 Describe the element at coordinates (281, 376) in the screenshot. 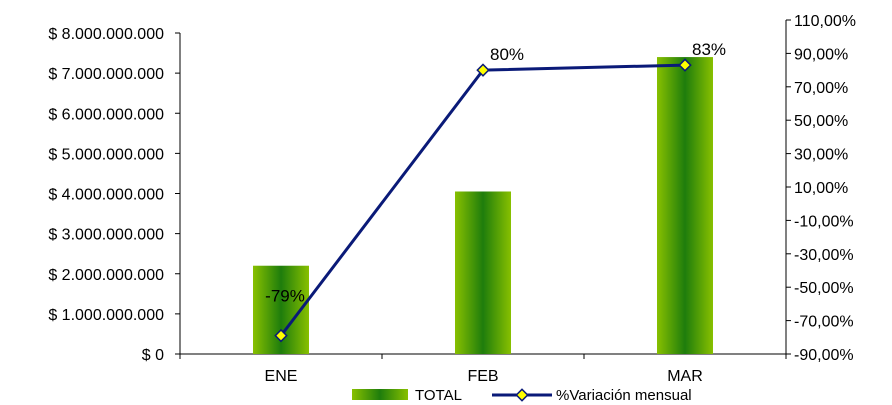

I see `x-tick-label: ENE` at that location.